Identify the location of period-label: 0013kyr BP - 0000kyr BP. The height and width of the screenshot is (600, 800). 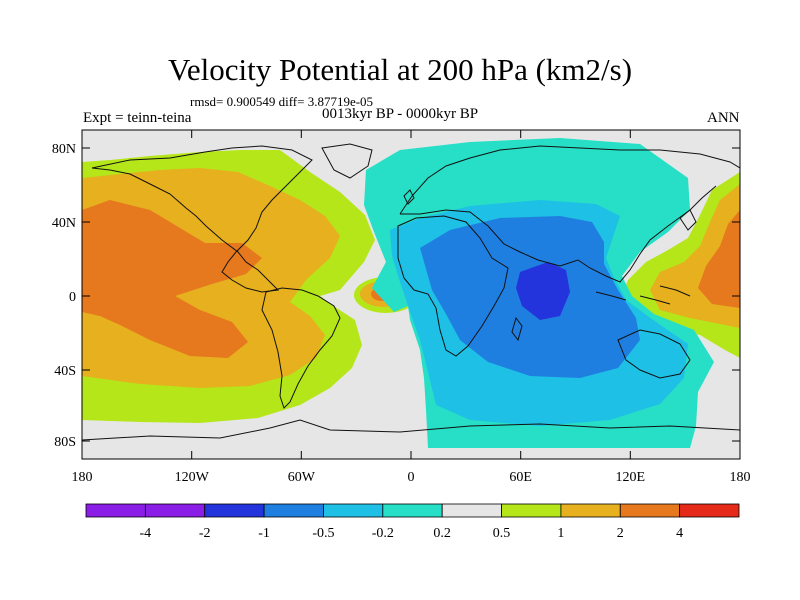
(400, 114).